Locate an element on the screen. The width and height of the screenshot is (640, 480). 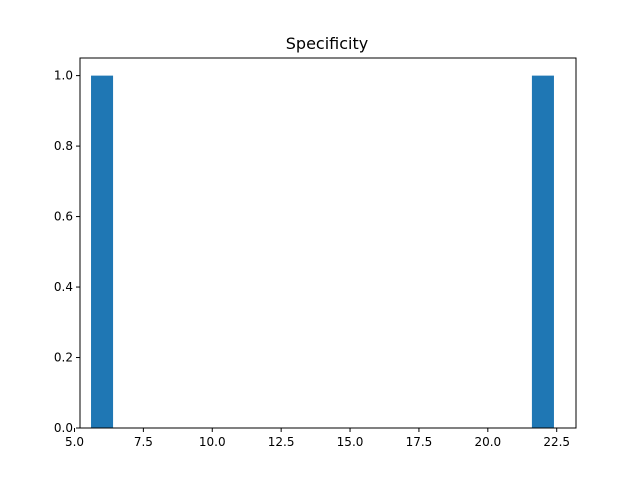
x-tick-label: 20.0 is located at coordinates (487, 442).